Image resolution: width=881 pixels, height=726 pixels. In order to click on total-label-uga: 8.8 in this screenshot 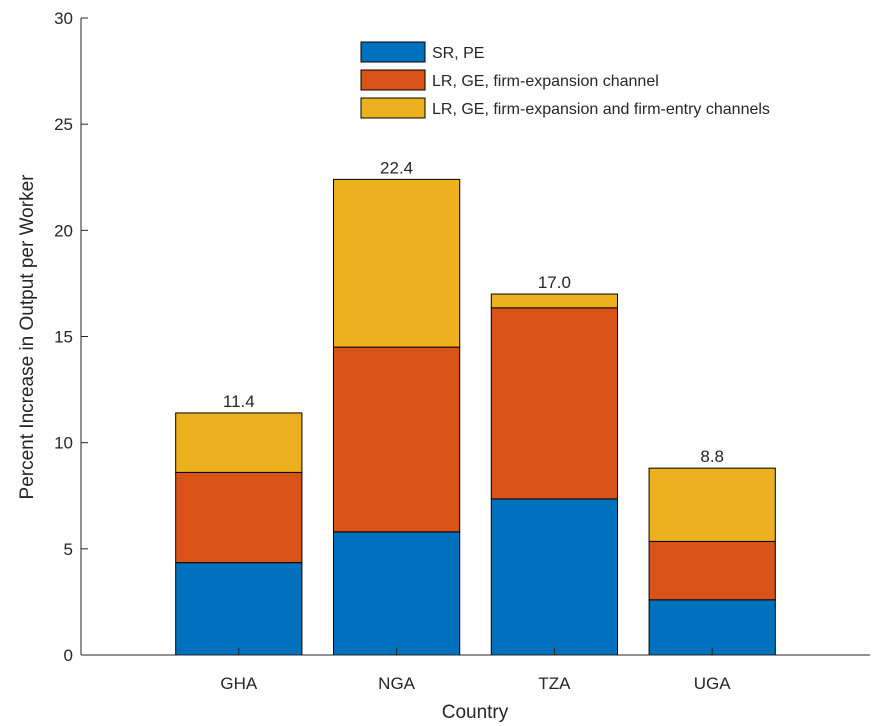, I will do `click(712, 456)`.